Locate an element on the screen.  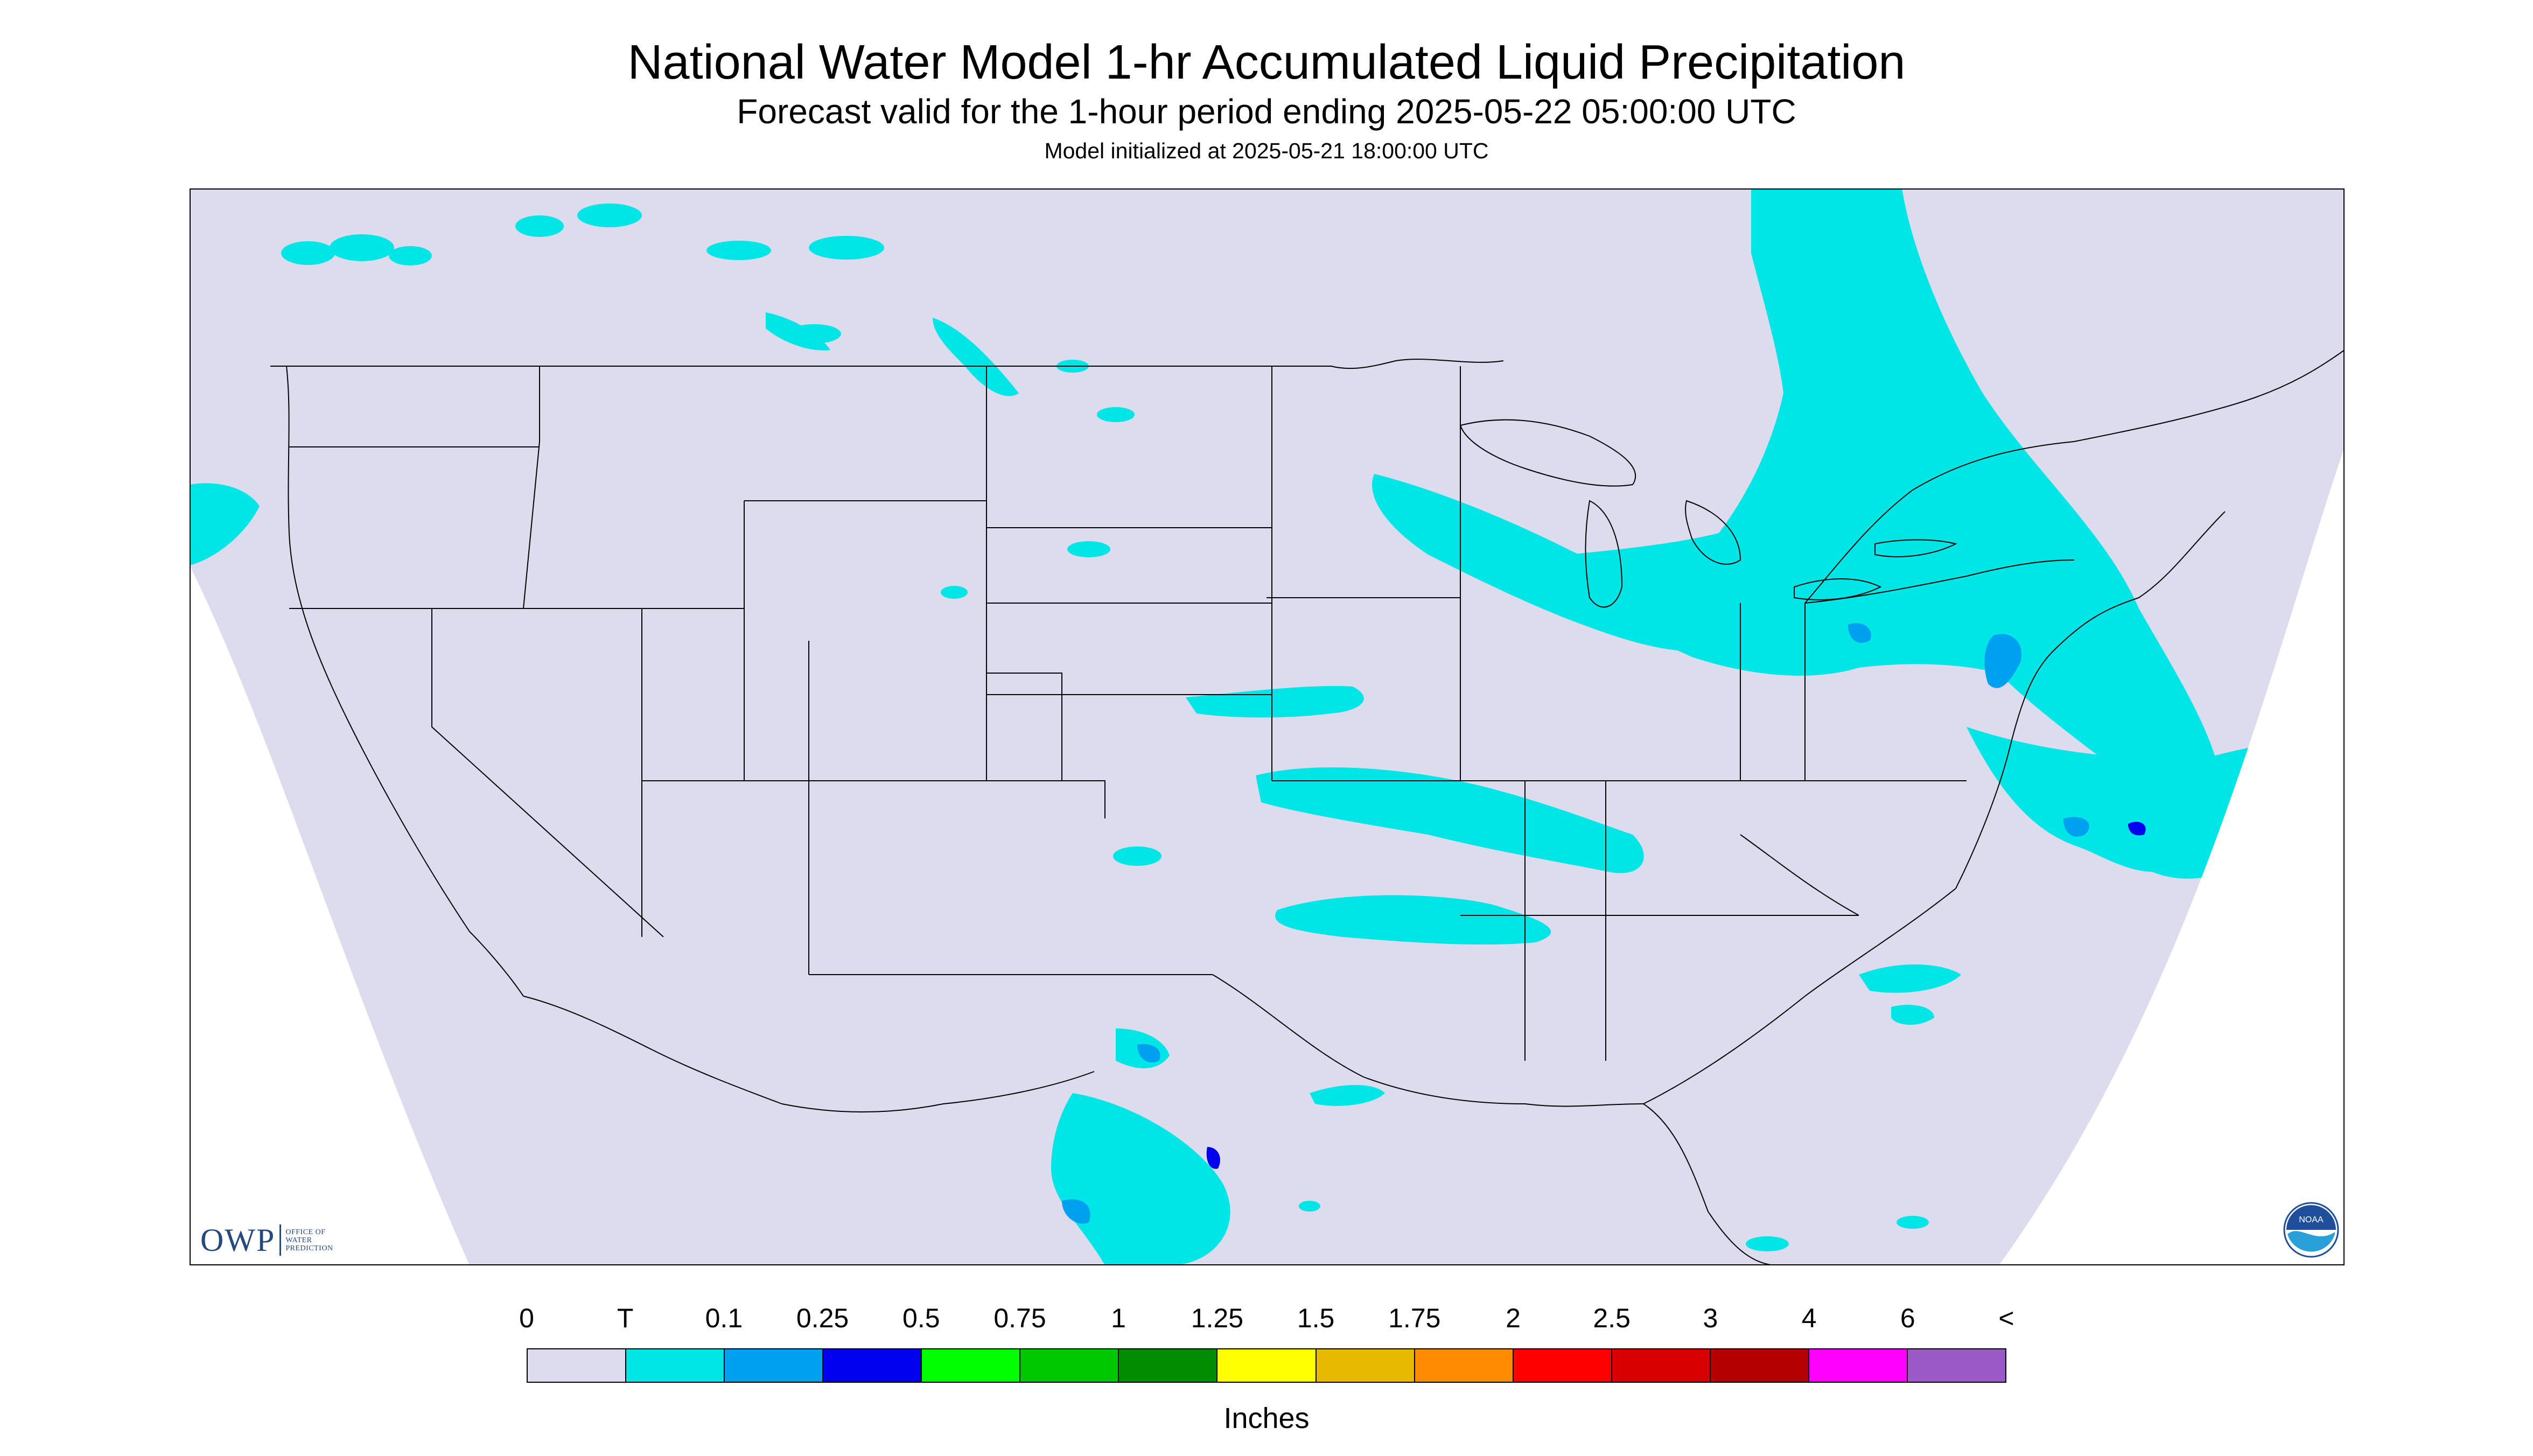
legend-tick-label: 1.5 is located at coordinates (1316, 1318).